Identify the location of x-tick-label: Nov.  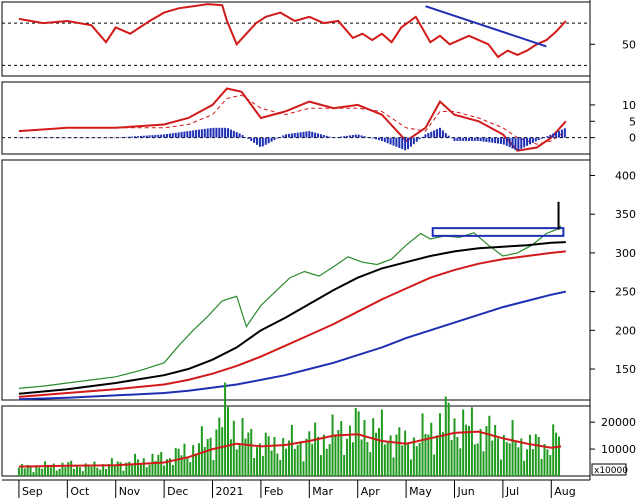
(130, 491).